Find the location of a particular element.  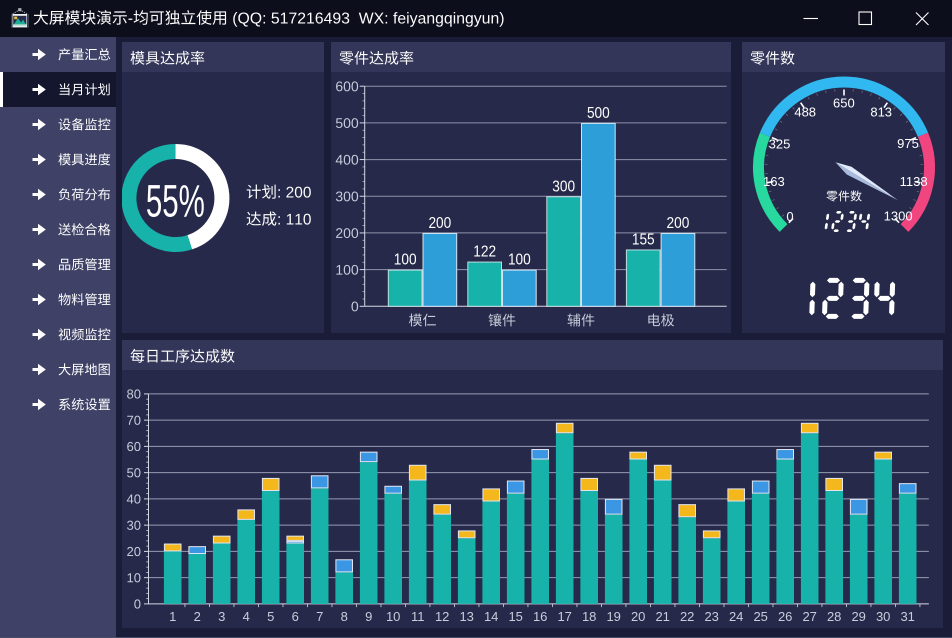

svg-text: 14 is located at coordinates (491, 616).